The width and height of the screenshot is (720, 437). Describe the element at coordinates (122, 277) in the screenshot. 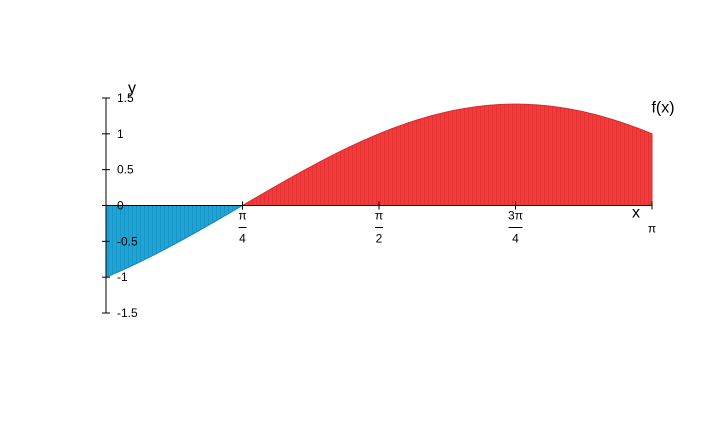

I see `y-tick-label: -1` at that location.